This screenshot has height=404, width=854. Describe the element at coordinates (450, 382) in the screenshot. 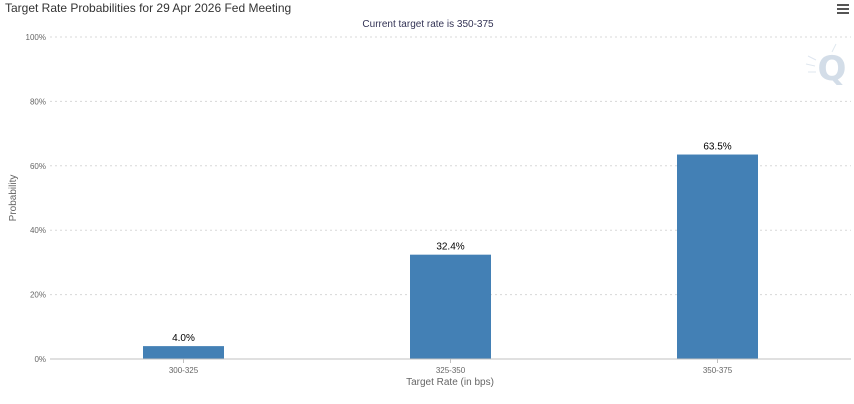

I see `x-axis-label: Target Rate (in bps)` at that location.